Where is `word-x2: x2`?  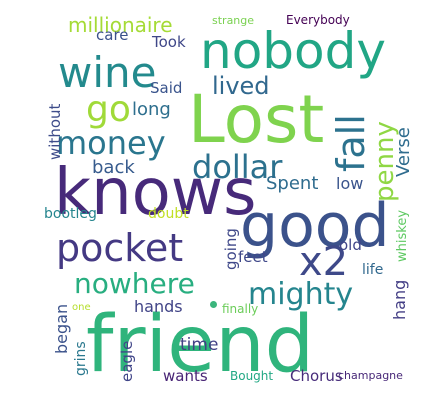 word-x2: x2 is located at coordinates (324, 262).